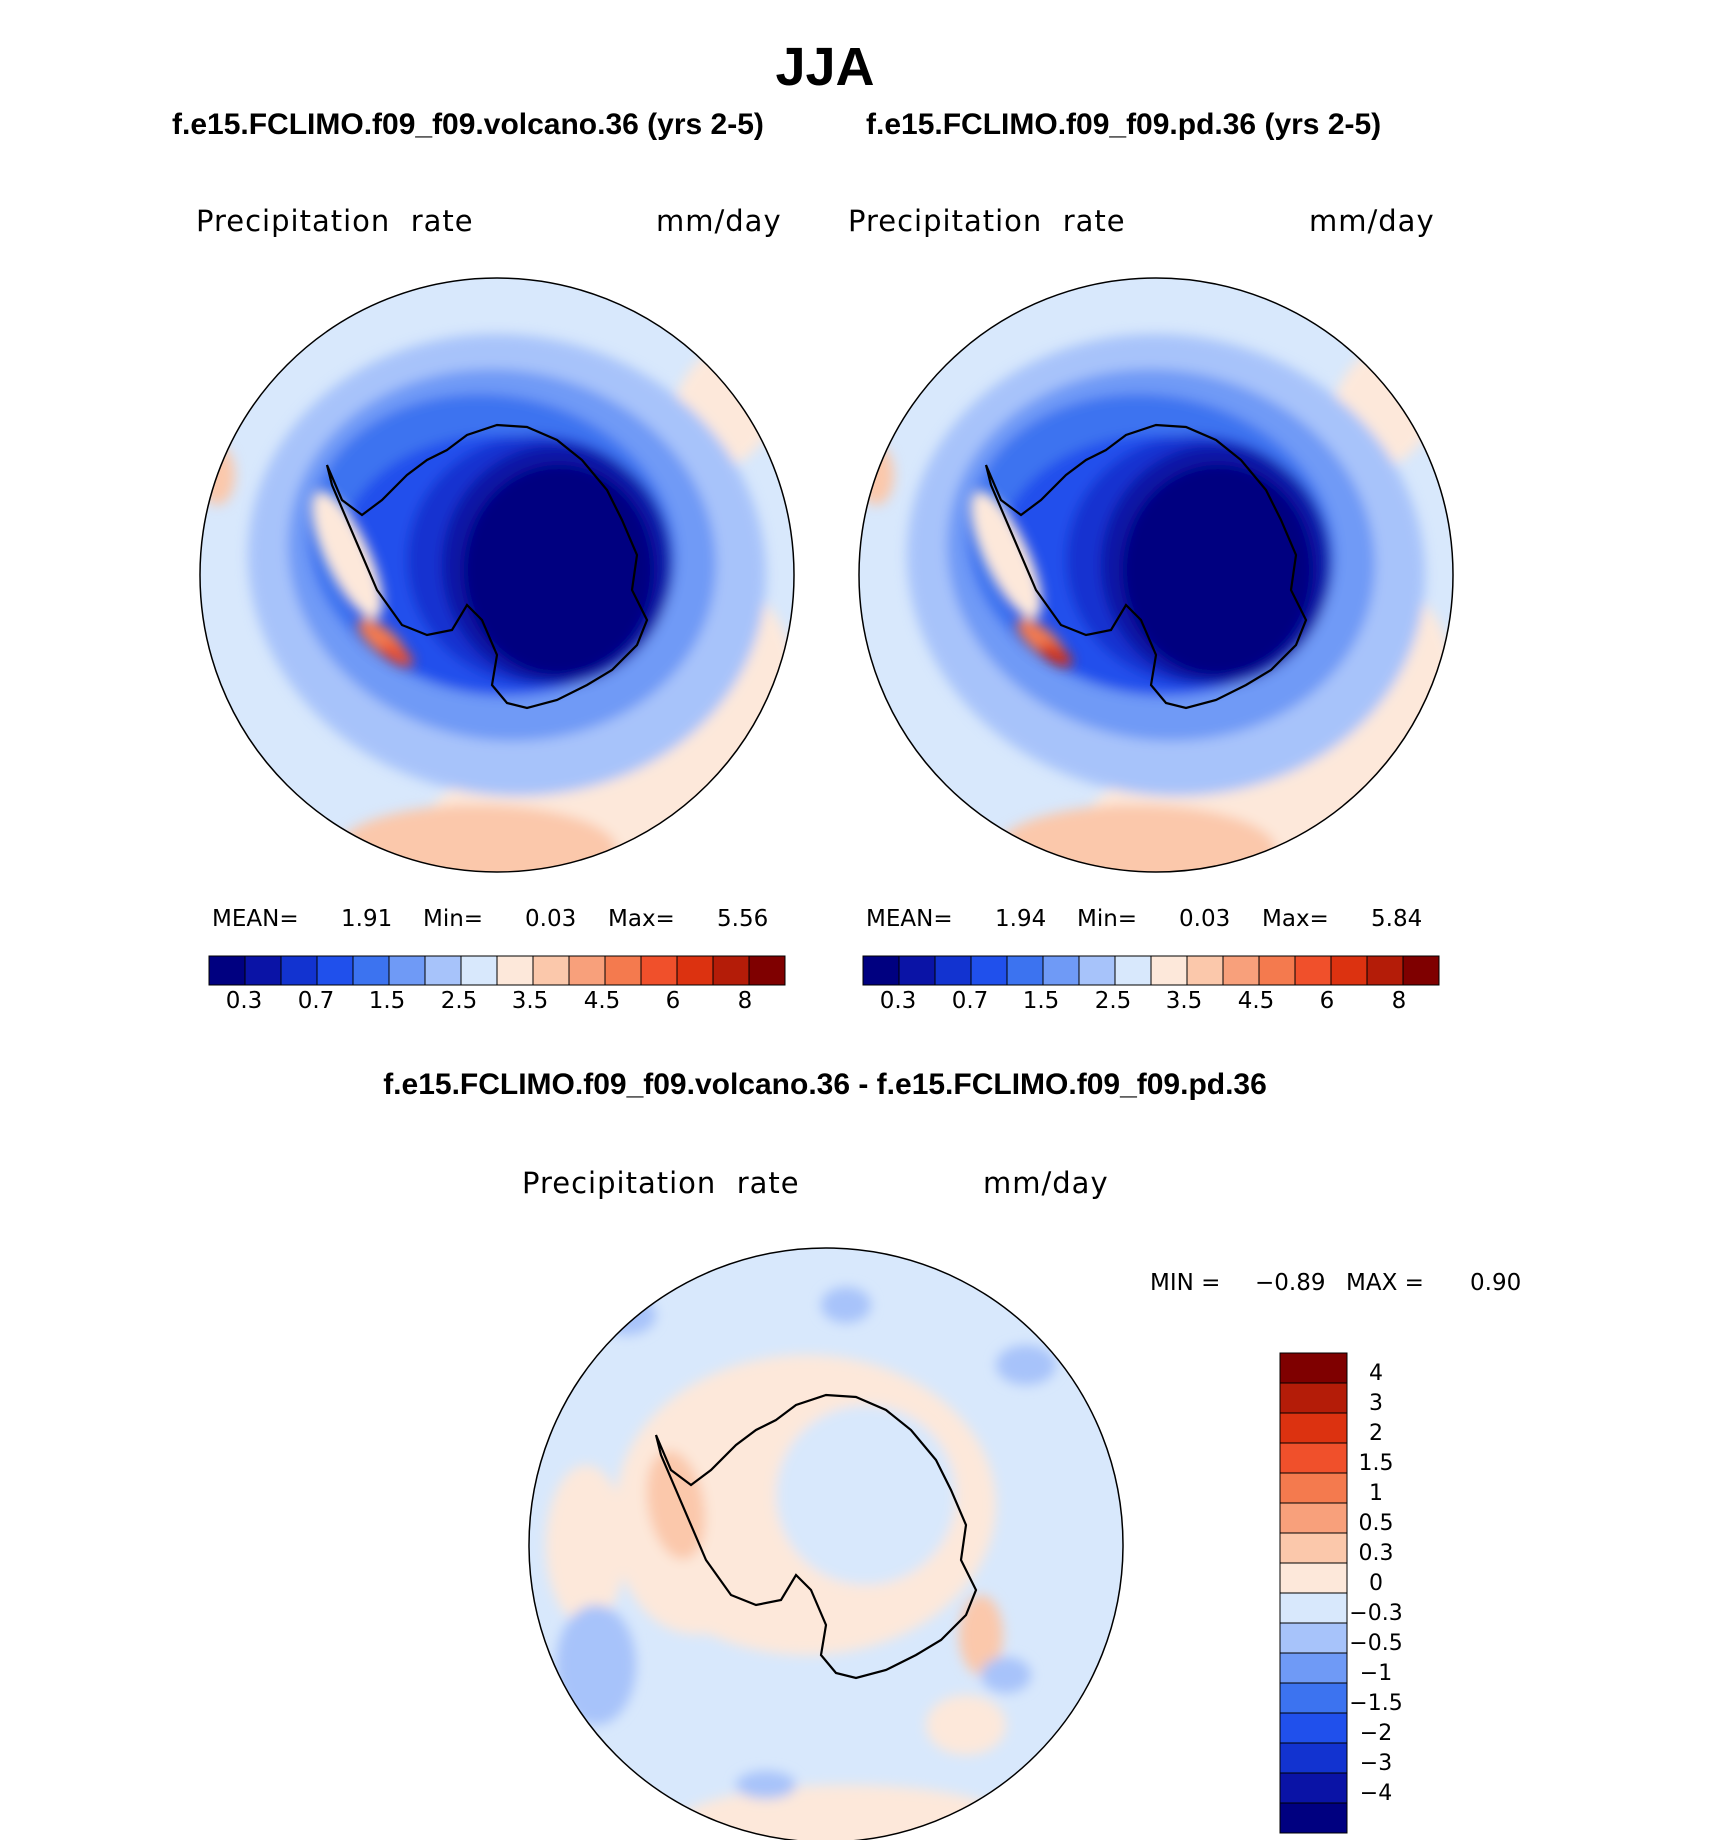 This screenshot has width=1710, height=1840. I want to click on diff-max-label: MAX =, so click(1385, 1283).